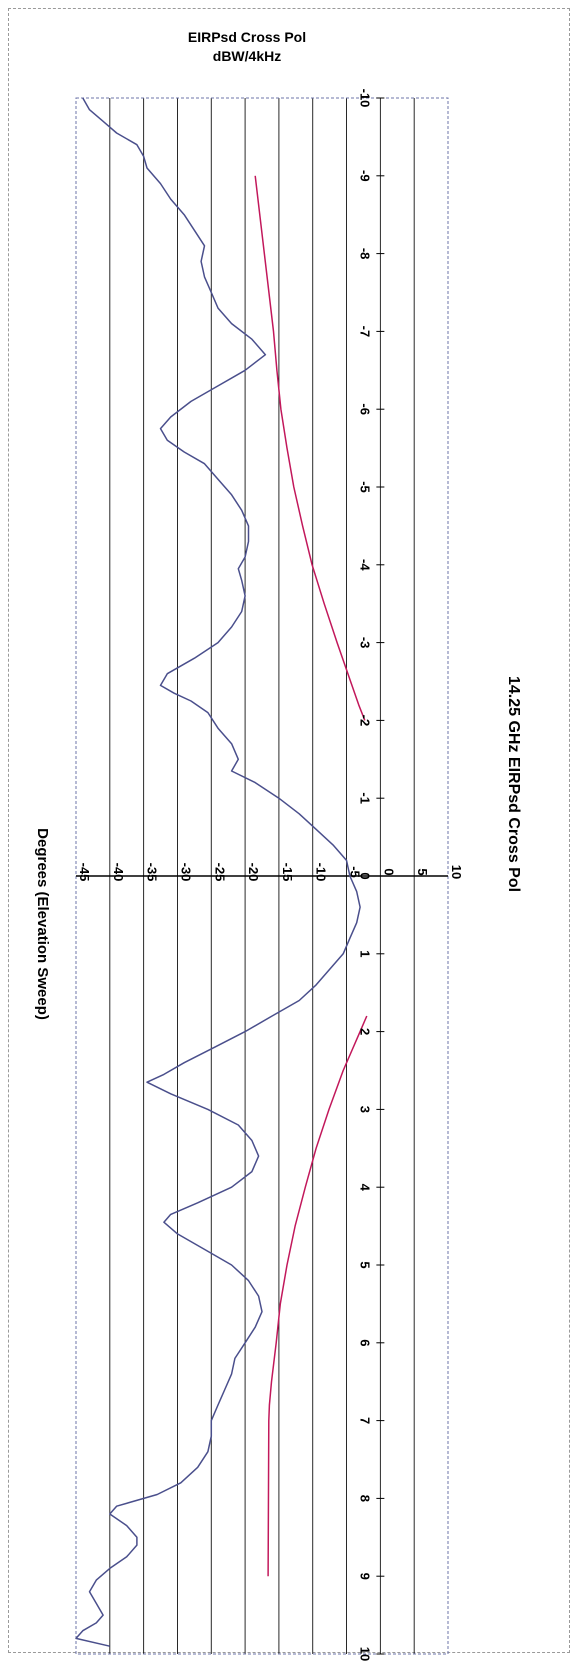 The height and width of the screenshot is (1661, 580). I want to click on y-tick-label: -30, so click(185, 872).